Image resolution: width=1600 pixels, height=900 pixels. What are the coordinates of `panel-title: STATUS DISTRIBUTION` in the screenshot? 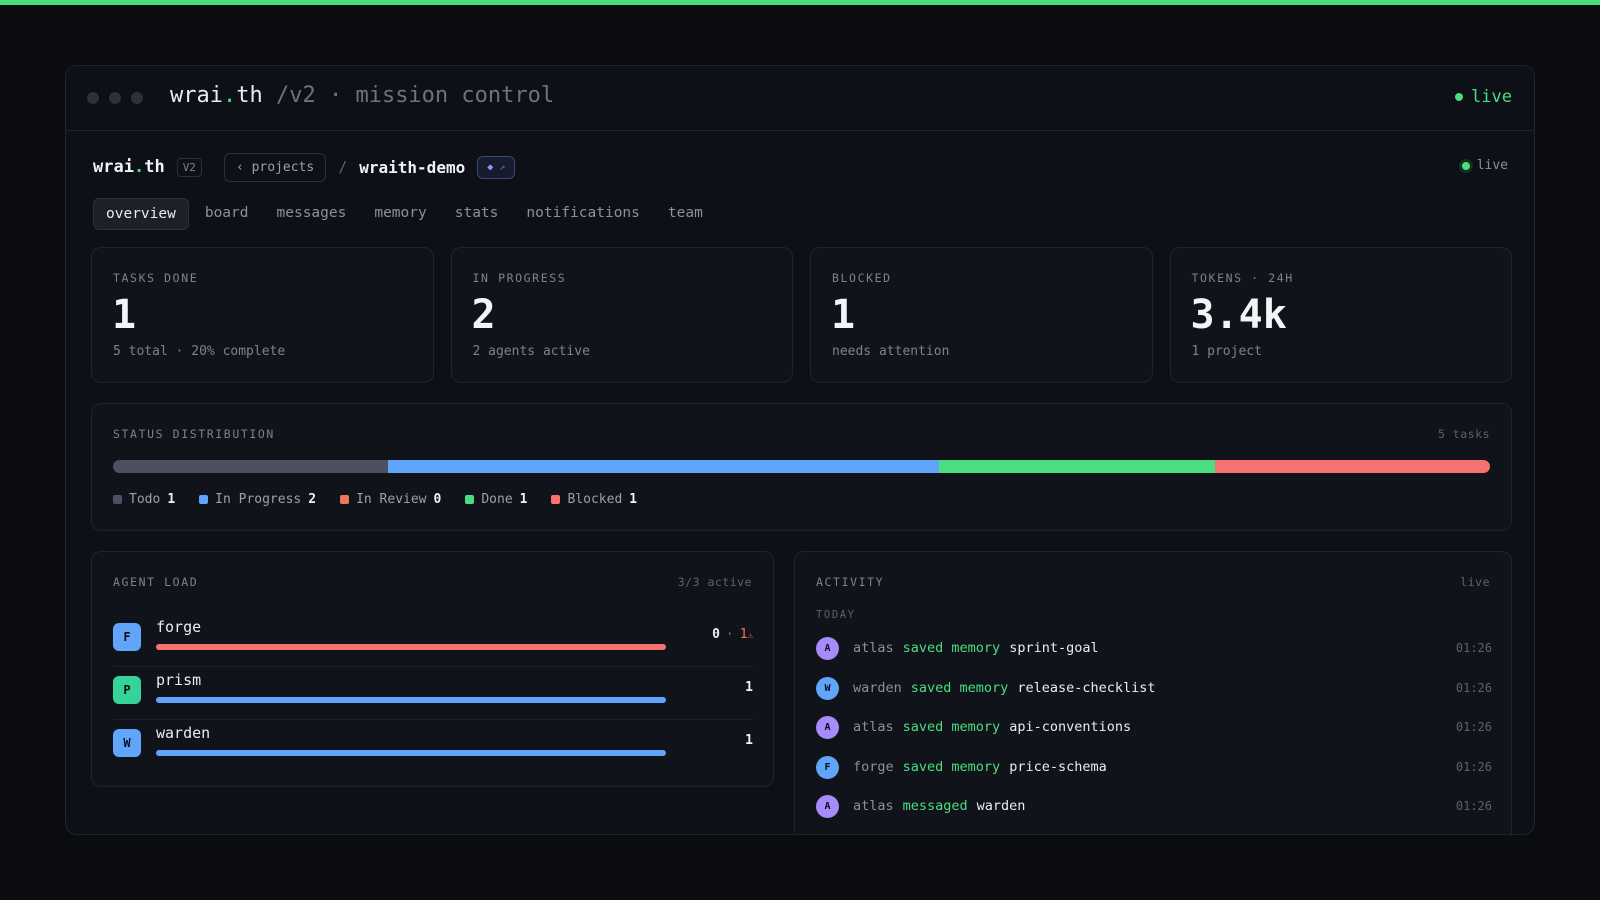 It's located at (194, 434).